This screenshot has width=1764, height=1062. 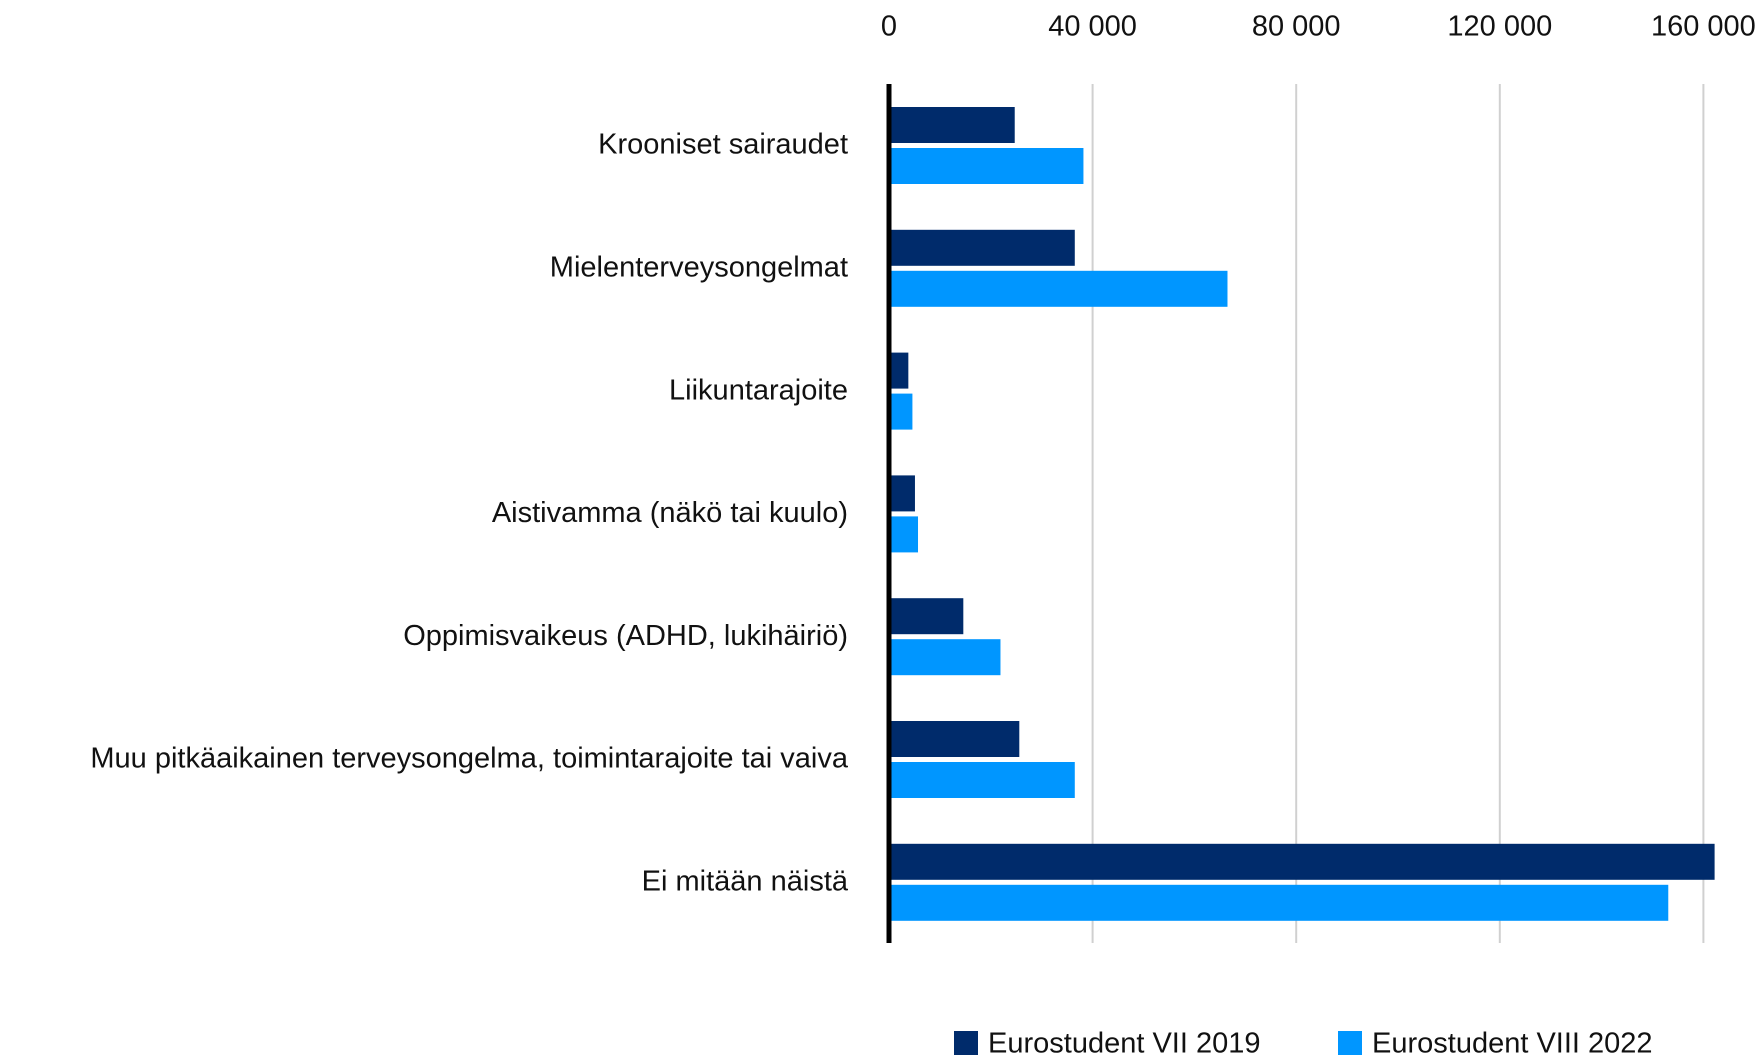 What do you see at coordinates (1296, 27) in the screenshot?
I see `x-tick-label: 80 000` at bounding box center [1296, 27].